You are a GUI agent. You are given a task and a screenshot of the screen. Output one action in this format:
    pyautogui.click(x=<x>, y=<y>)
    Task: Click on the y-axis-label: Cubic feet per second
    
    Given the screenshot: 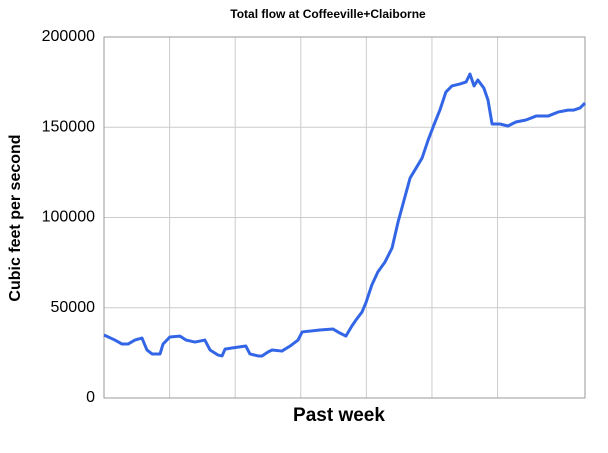 What is the action you would take?
    pyautogui.click(x=15, y=217)
    